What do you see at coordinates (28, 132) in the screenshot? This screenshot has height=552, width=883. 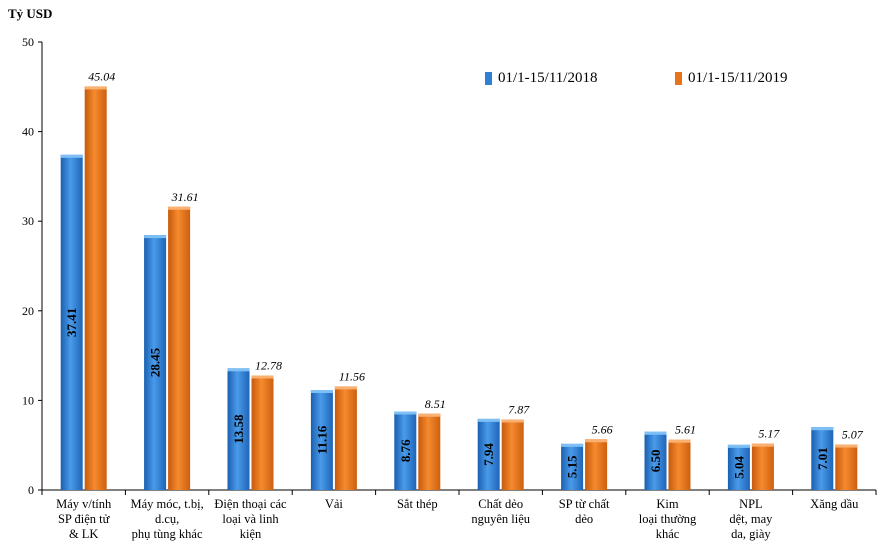 I see `y-tick-label: 40` at bounding box center [28, 132].